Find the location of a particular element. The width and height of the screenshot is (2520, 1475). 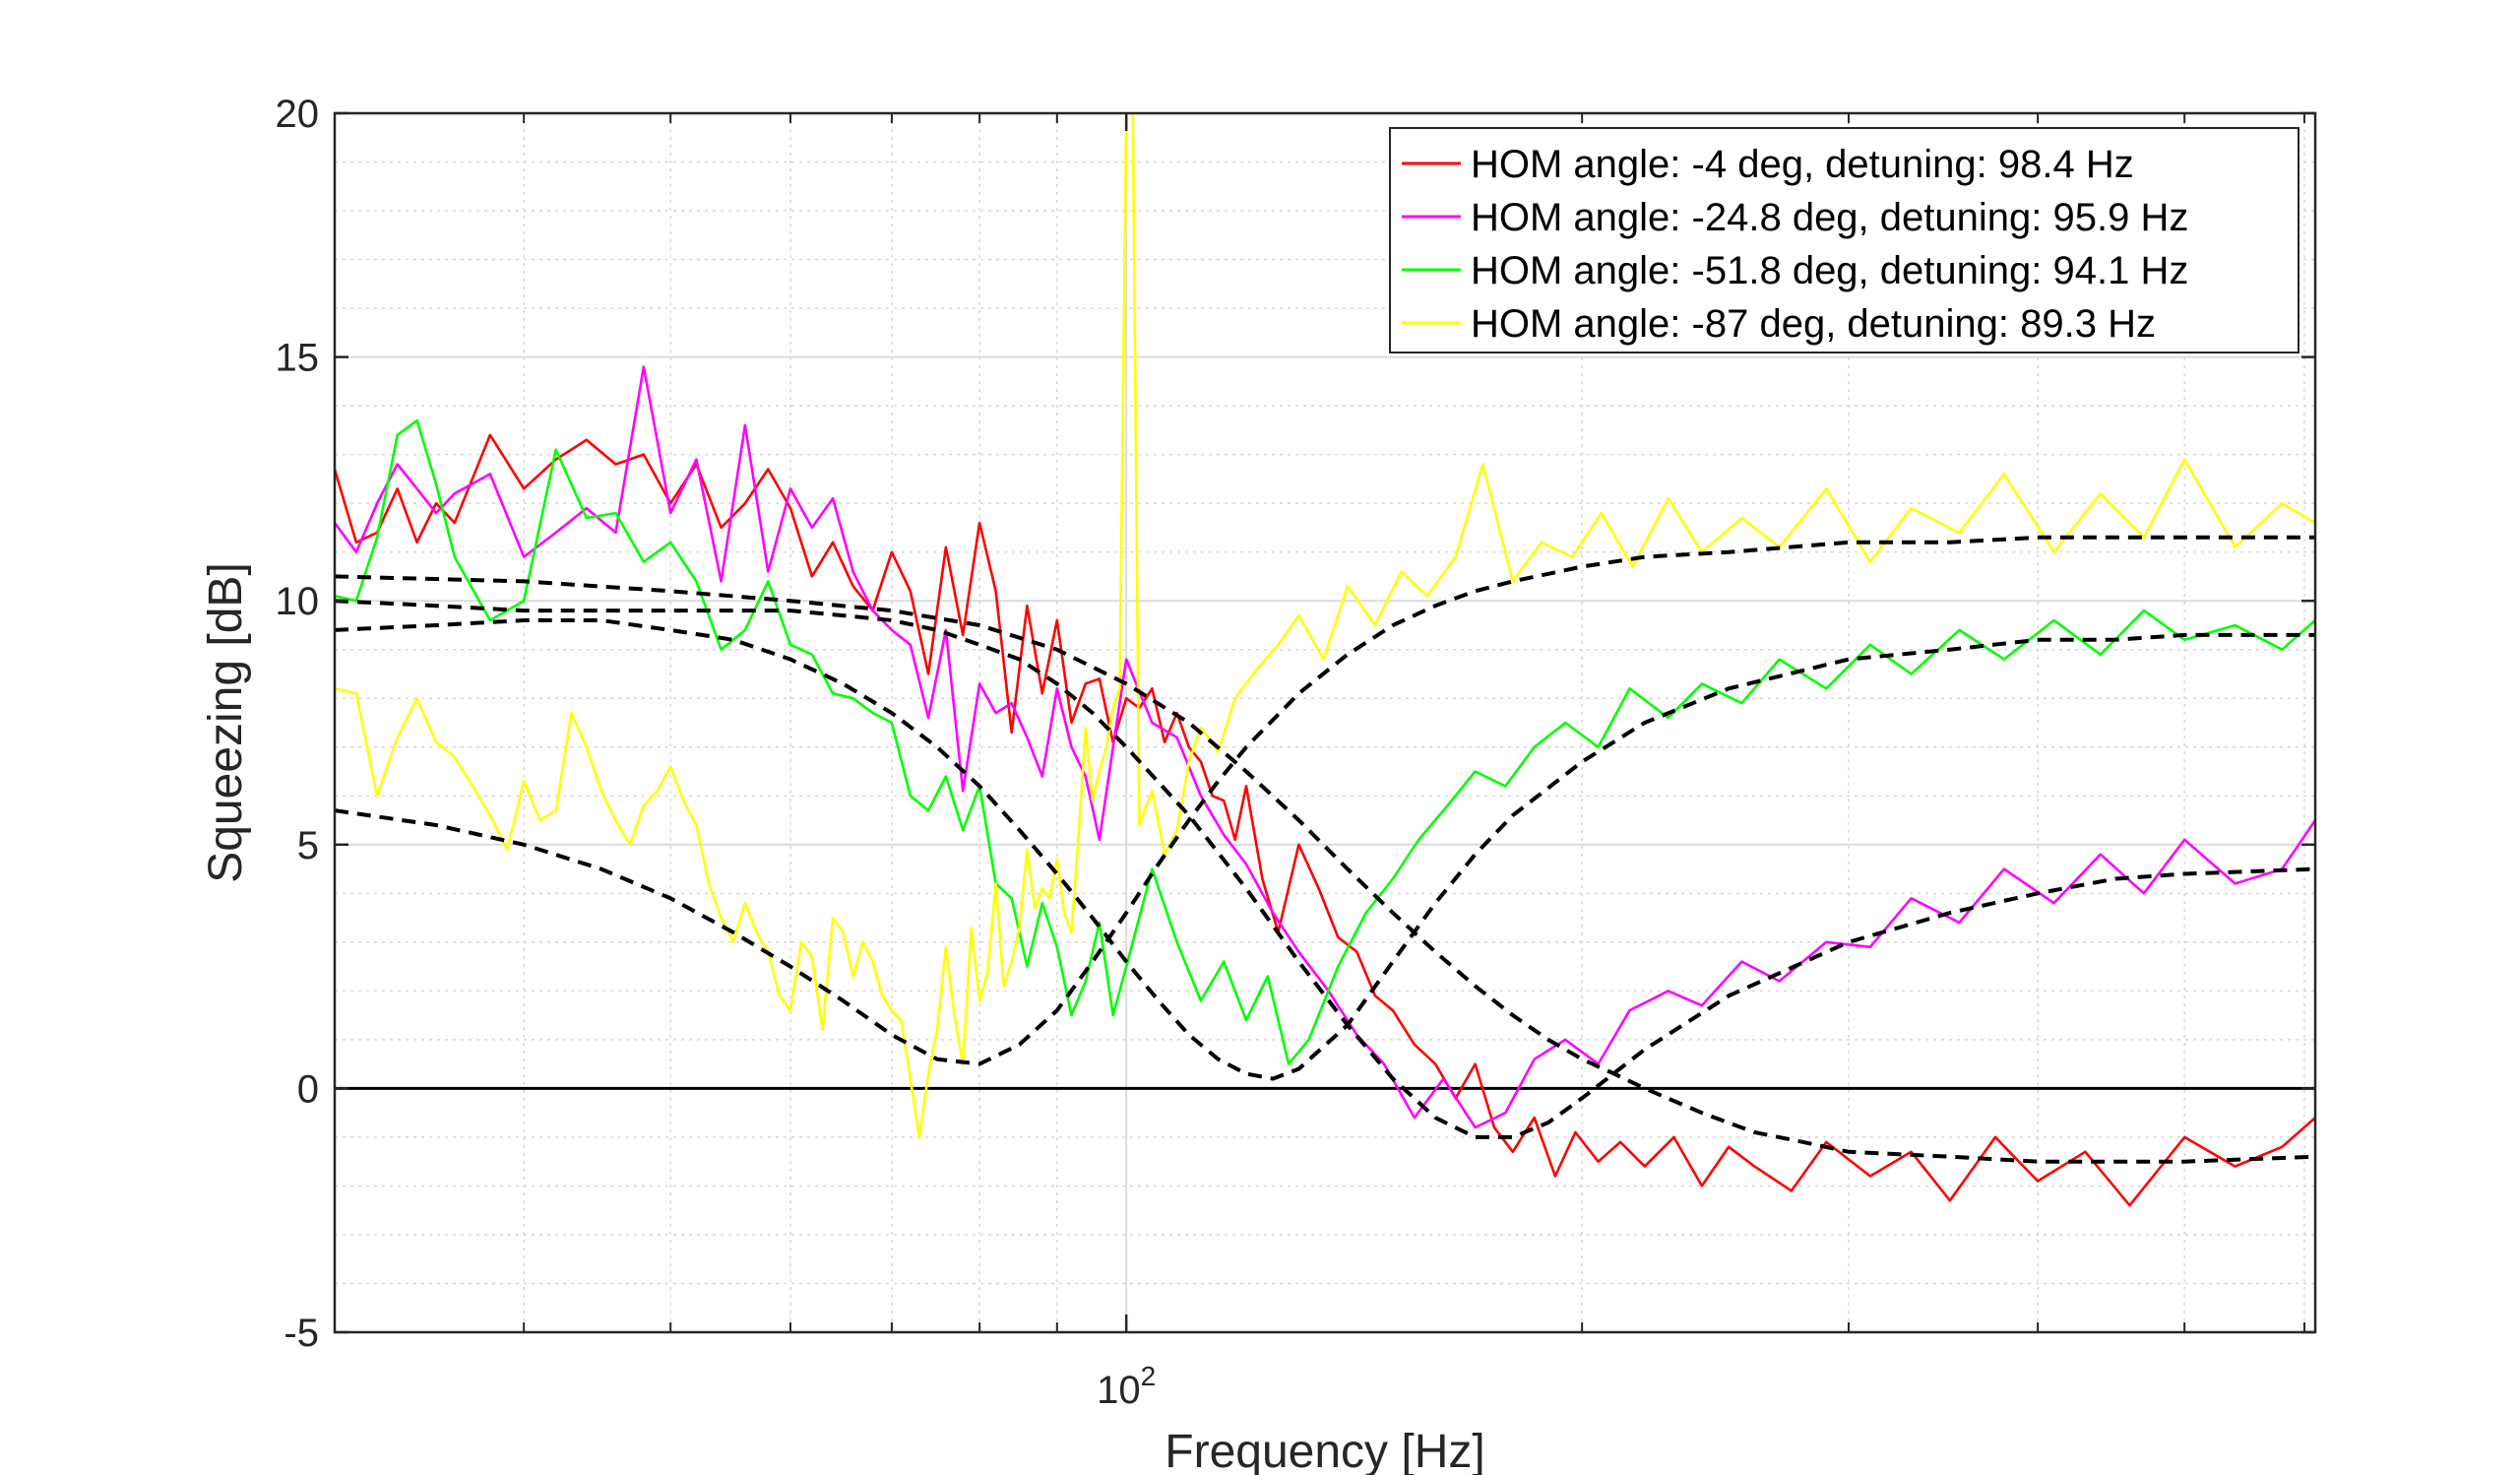

y-tick-label: 10 is located at coordinates (298, 602).